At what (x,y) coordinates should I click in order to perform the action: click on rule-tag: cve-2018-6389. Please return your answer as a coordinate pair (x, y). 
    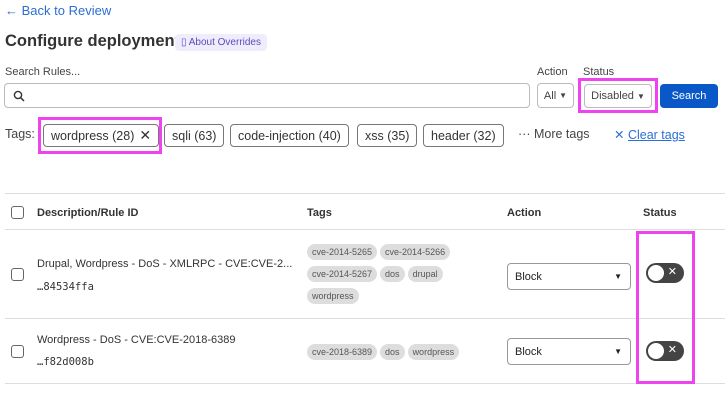
    Looking at the image, I should click on (342, 352).